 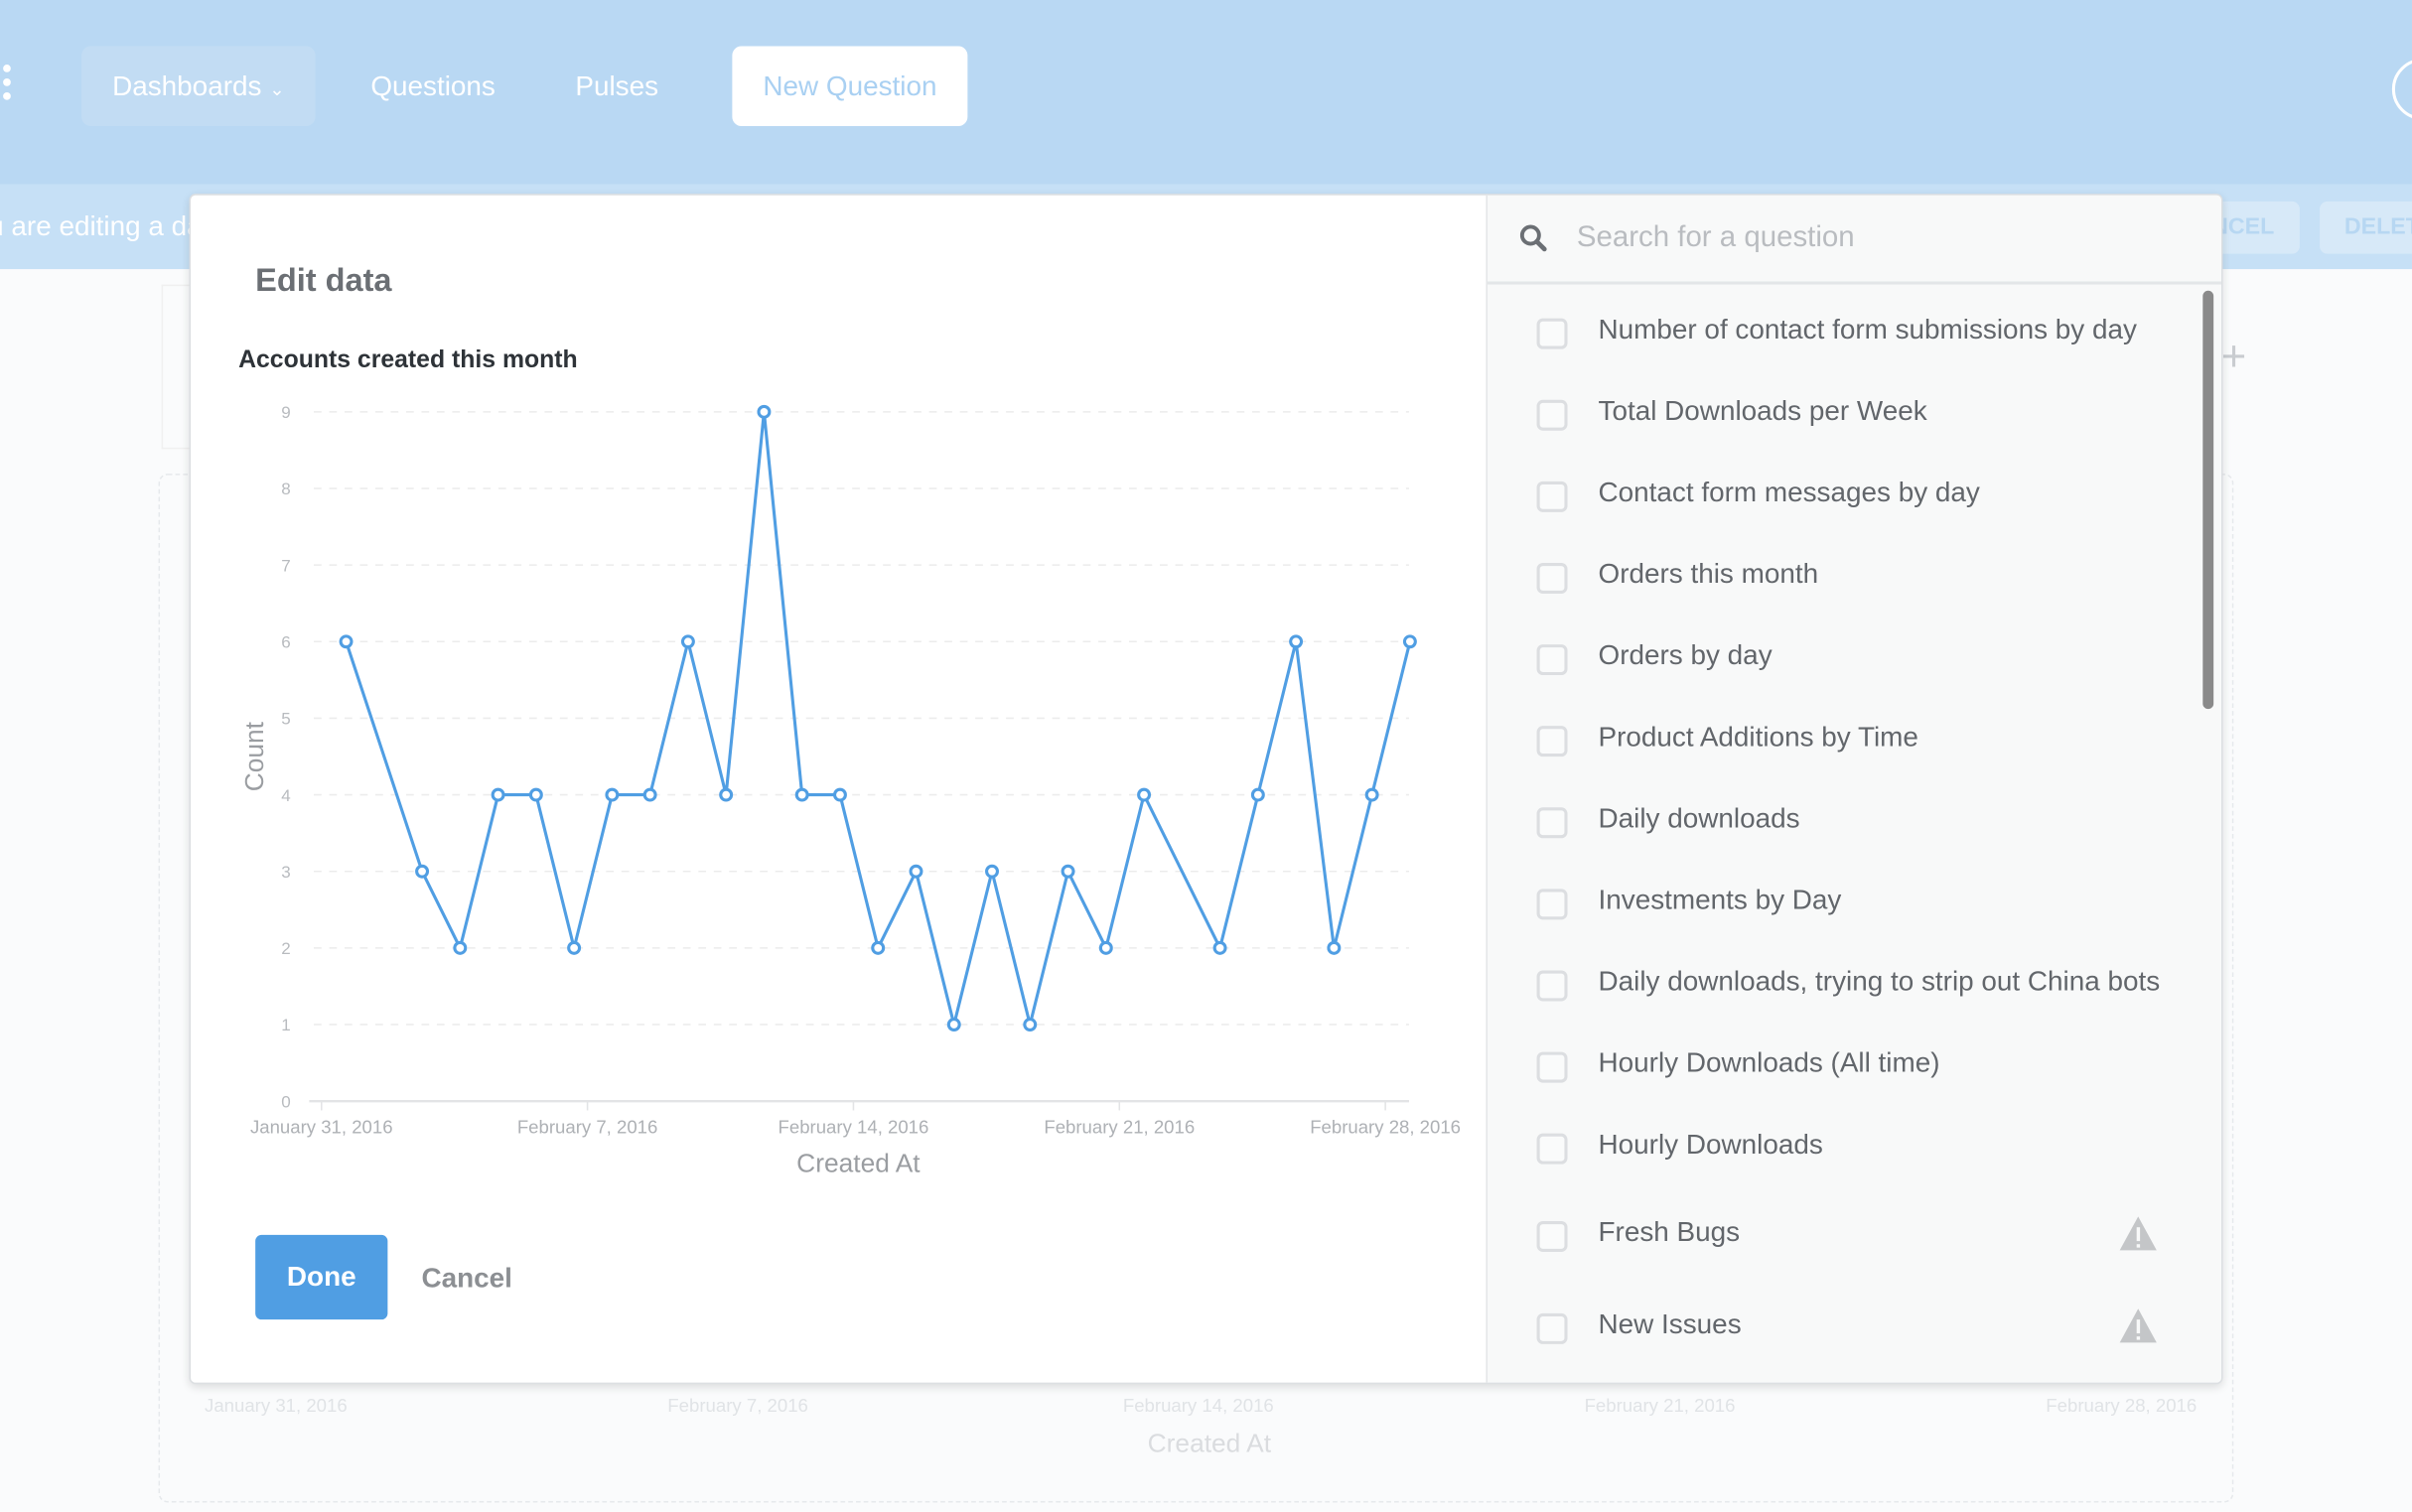 What do you see at coordinates (1708, 574) in the screenshot?
I see `question-label: Orders this month` at bounding box center [1708, 574].